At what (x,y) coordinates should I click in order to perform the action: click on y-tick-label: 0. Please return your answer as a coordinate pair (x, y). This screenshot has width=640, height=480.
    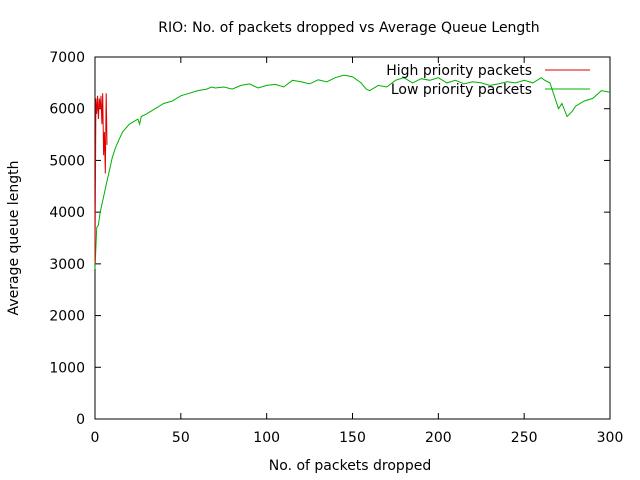
    Looking at the image, I should click on (80, 420).